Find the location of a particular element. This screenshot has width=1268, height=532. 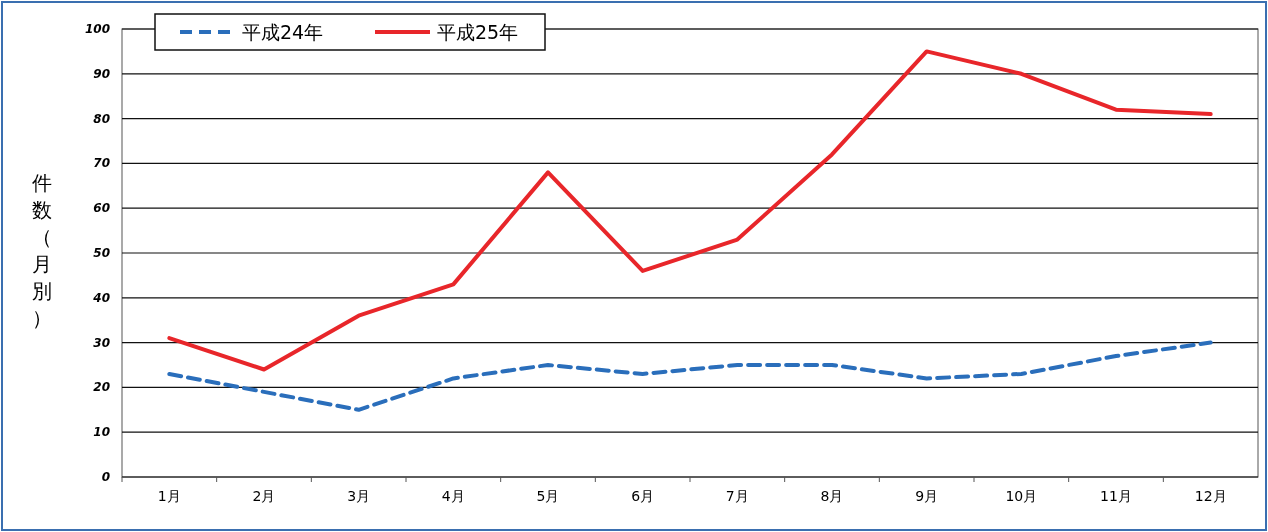

y-tick-label: 60 is located at coordinates (101, 208).